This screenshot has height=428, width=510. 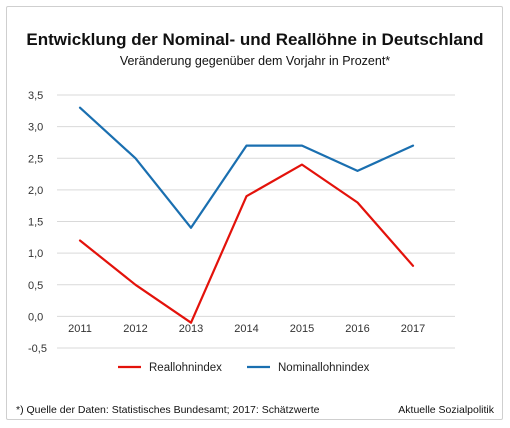 I want to click on y-tick-label: 2,5, so click(x=35, y=159).